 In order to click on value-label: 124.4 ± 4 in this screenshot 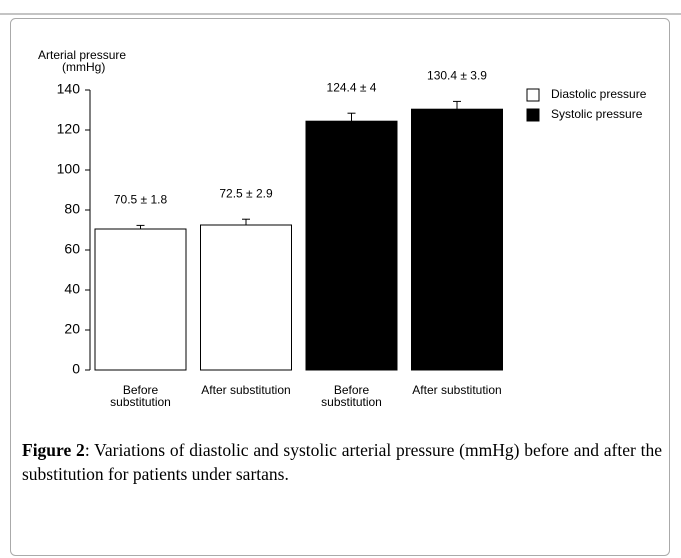, I will do `click(352, 87)`.